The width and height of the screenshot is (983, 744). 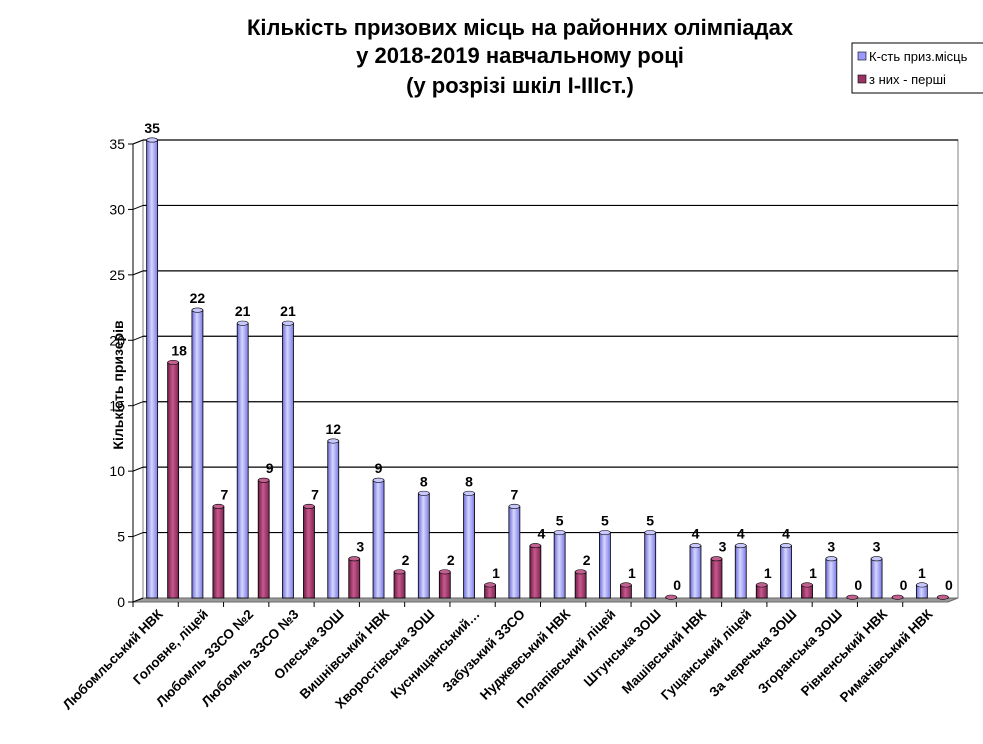 I want to click on data-label-series-2: 9, so click(x=270, y=468).